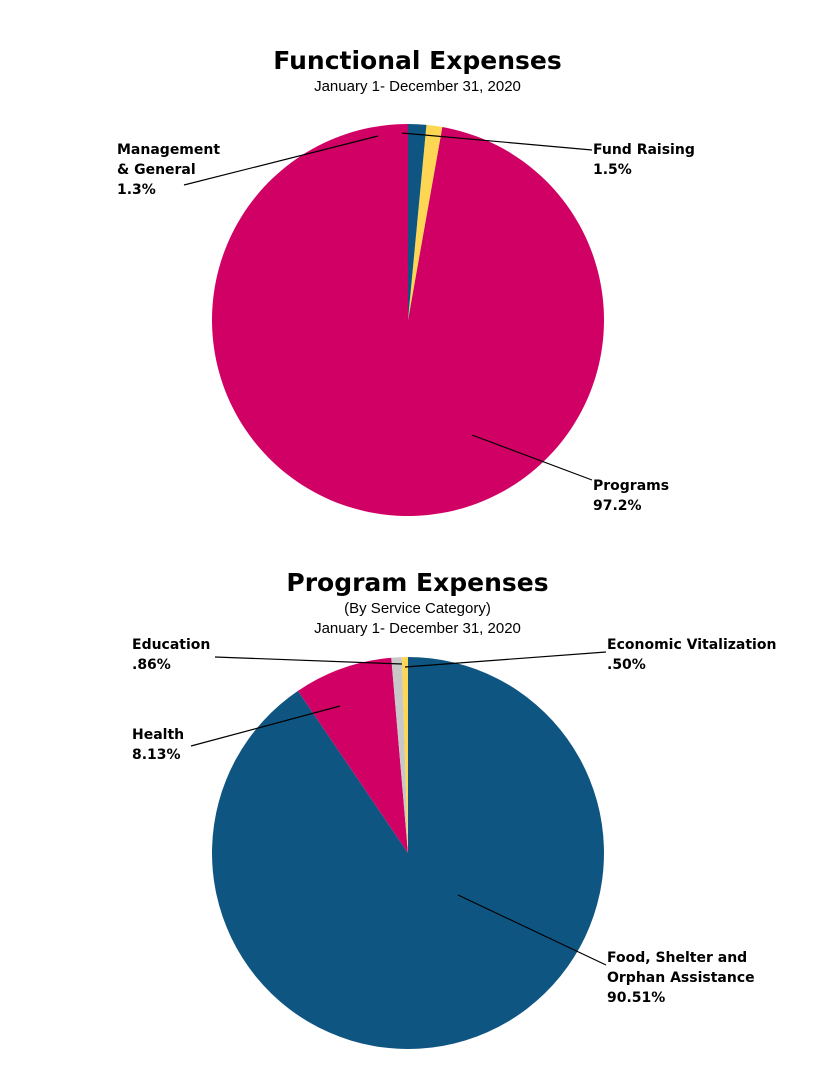 The image size is (835, 1080). Describe the element at coordinates (691, 655) in the screenshot. I see `slice-label: Economic Vitalization .50%` at that location.